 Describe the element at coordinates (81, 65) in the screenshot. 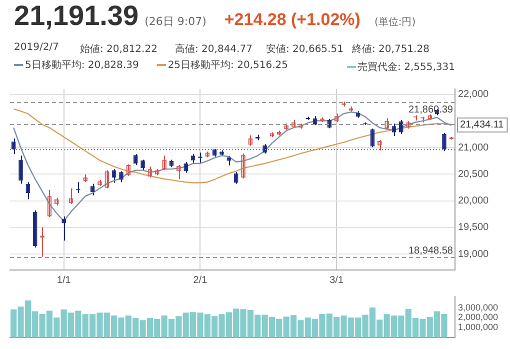

I see `legend-label: 5日移動平均: 20,828.39` at that location.